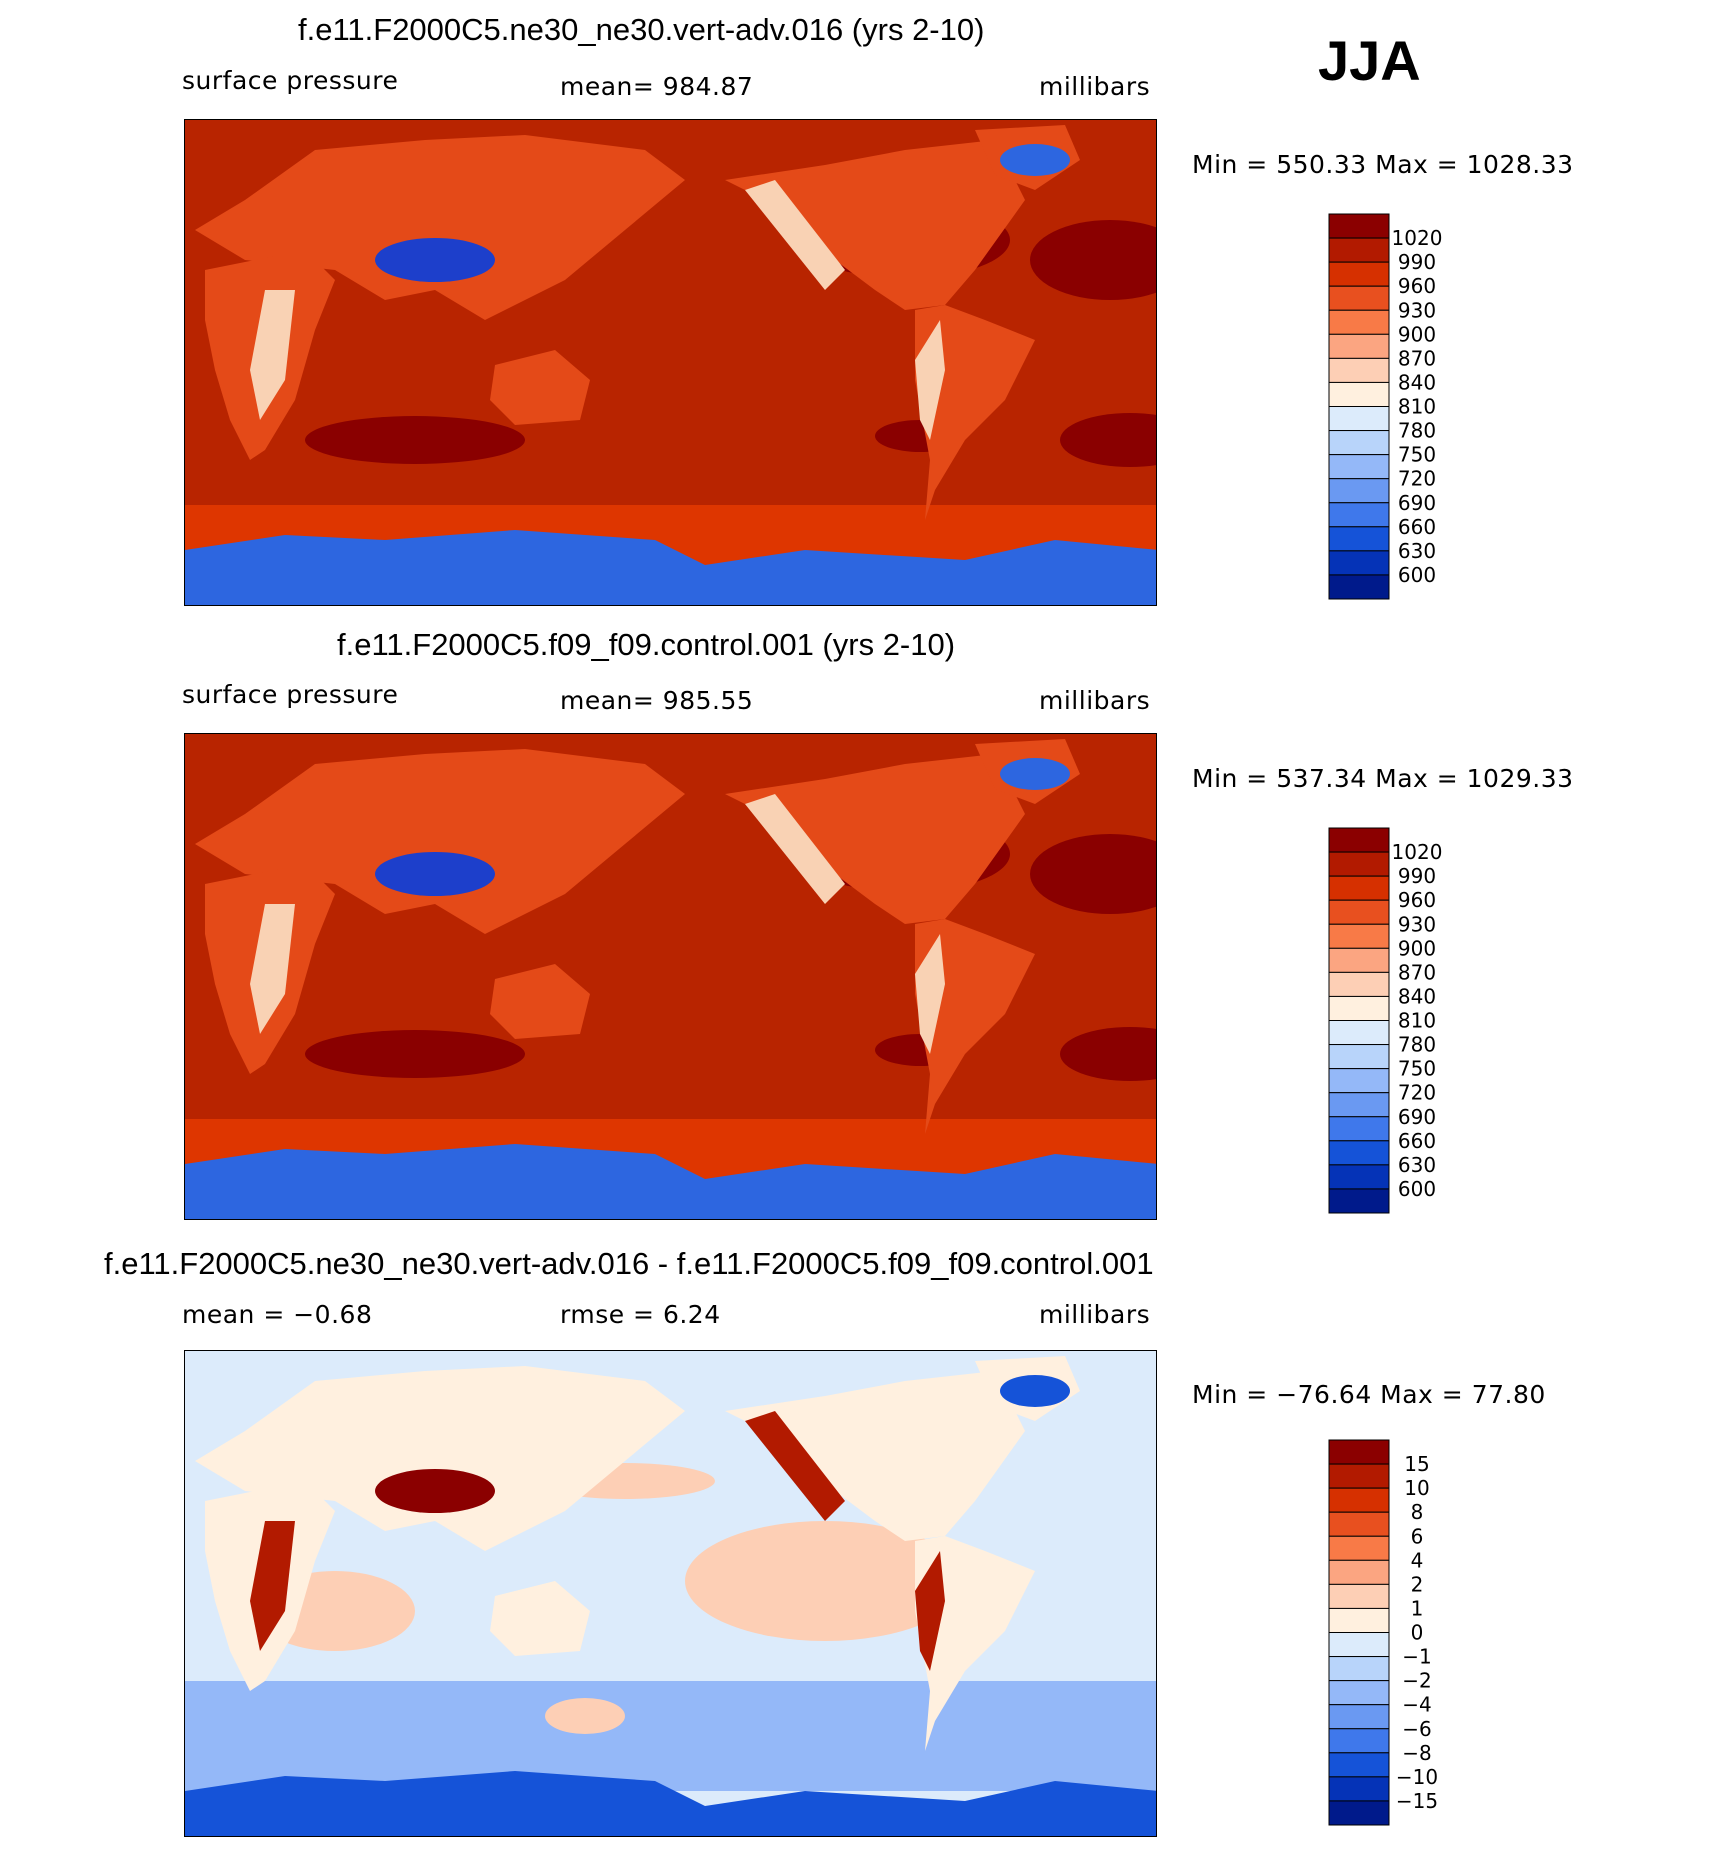 The width and height of the screenshot is (1710, 1853). What do you see at coordinates (1417, 1633) in the screenshot?
I see `colorbar-tick-label: 0` at bounding box center [1417, 1633].